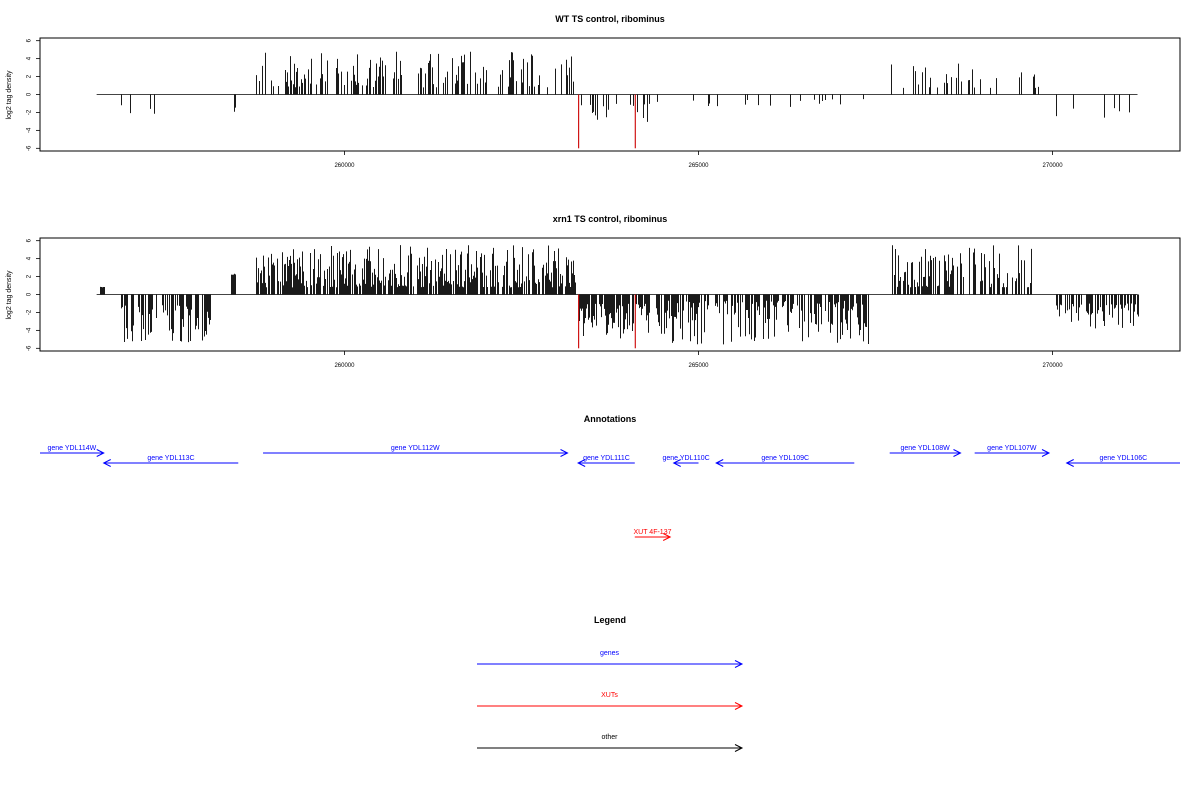  Describe the element at coordinates (9, 295) in the screenshot. I see `xrn1-y-axis-label: log2 tag density` at that location.